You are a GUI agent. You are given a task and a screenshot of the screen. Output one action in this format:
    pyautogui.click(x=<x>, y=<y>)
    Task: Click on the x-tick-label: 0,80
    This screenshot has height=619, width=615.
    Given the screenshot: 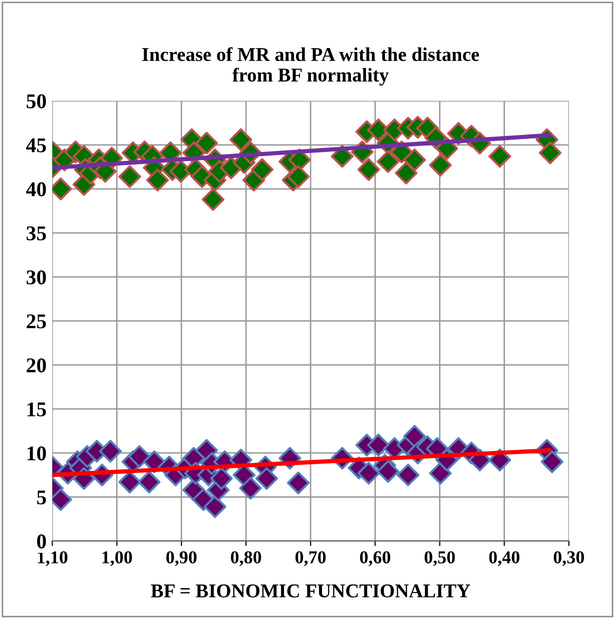 What is the action you would take?
    pyautogui.click(x=246, y=558)
    